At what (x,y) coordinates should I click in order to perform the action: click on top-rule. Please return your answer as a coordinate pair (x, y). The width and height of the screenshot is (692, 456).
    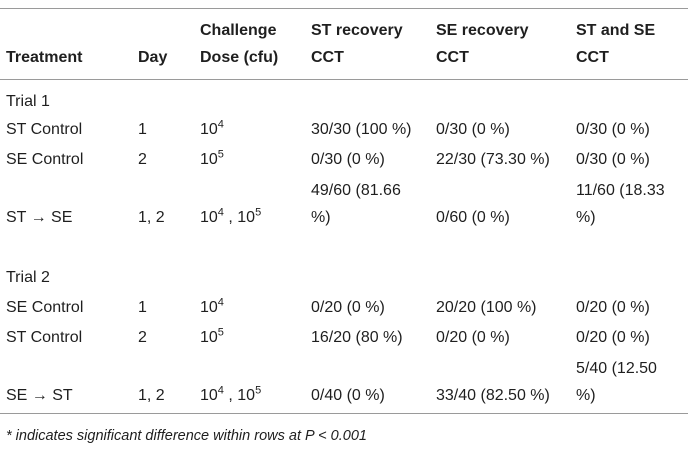
    Looking at the image, I should click on (344, 8).